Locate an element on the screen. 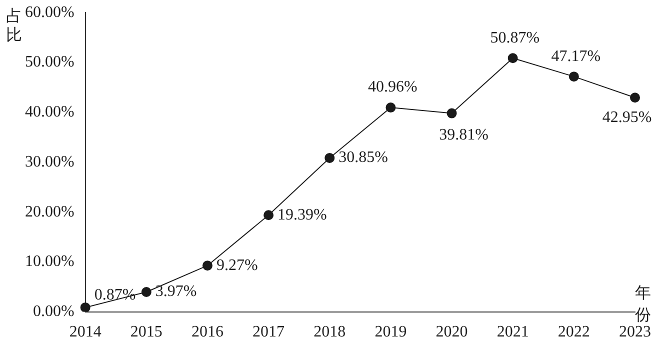  x-tick-label: 2017 is located at coordinates (268, 332).